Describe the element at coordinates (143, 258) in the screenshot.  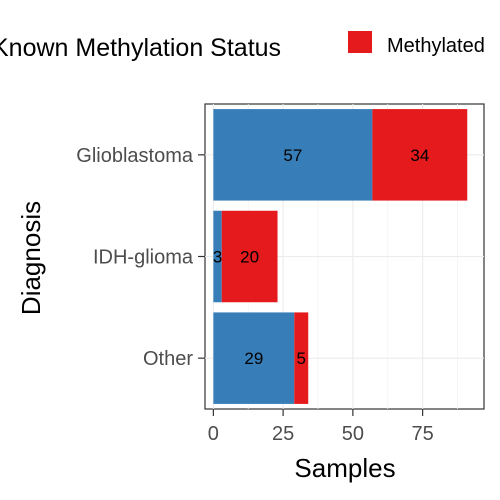
I see `y-tick-label: IDH-glioma` at that location.